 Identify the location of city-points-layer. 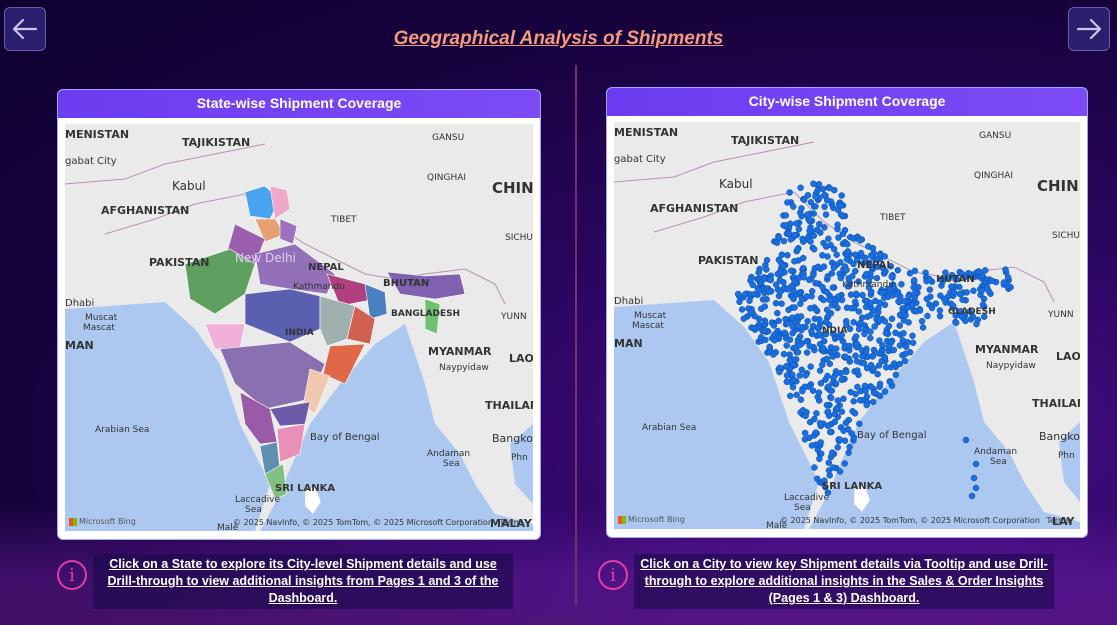
(874, 340).